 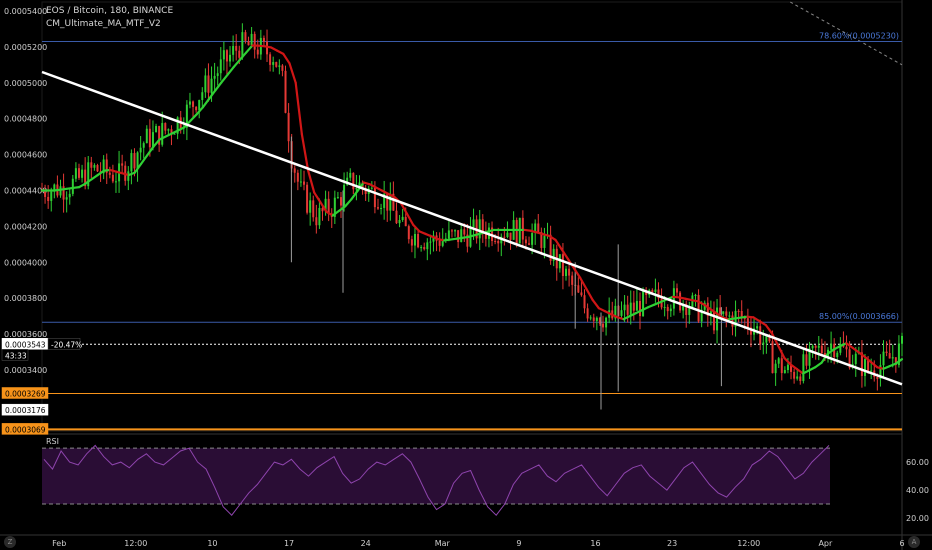 What do you see at coordinates (25, 393) in the screenshot?
I see `price-tag-label: 0.0003269` at bounding box center [25, 393].